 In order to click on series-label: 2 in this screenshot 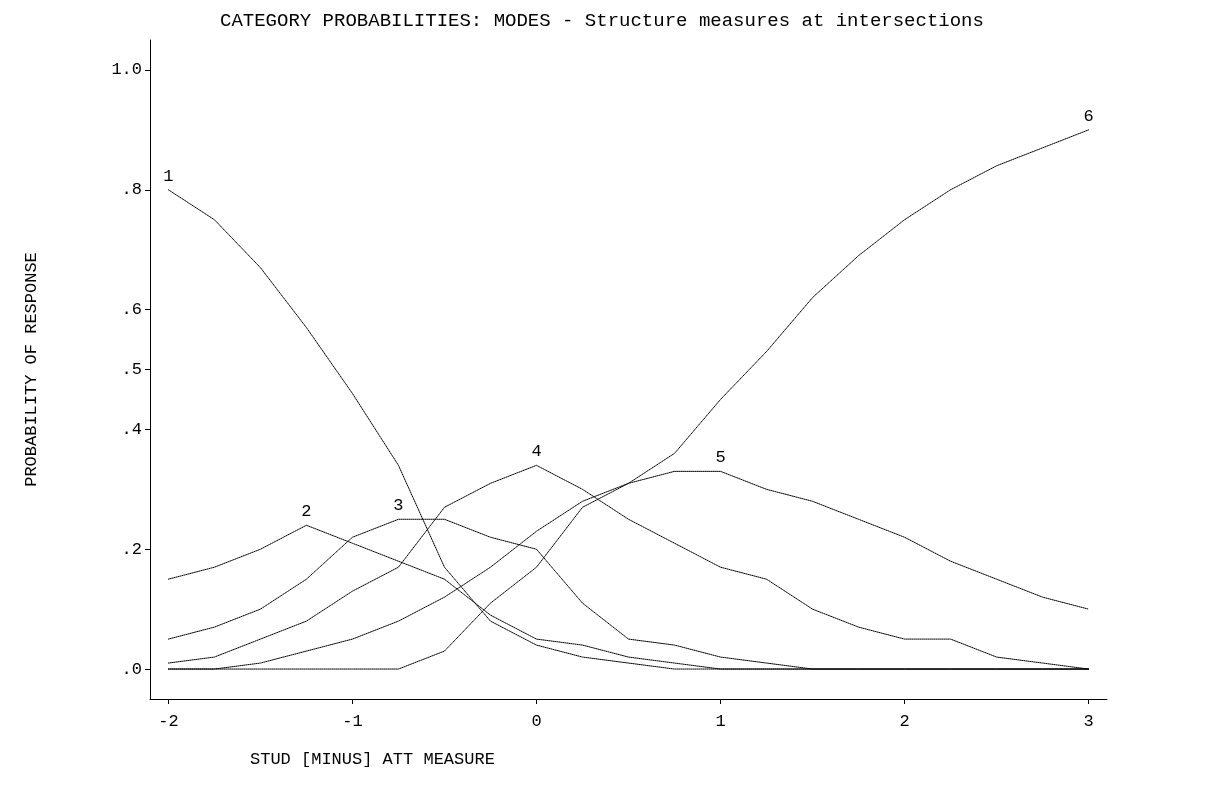, I will do `click(306, 512)`.